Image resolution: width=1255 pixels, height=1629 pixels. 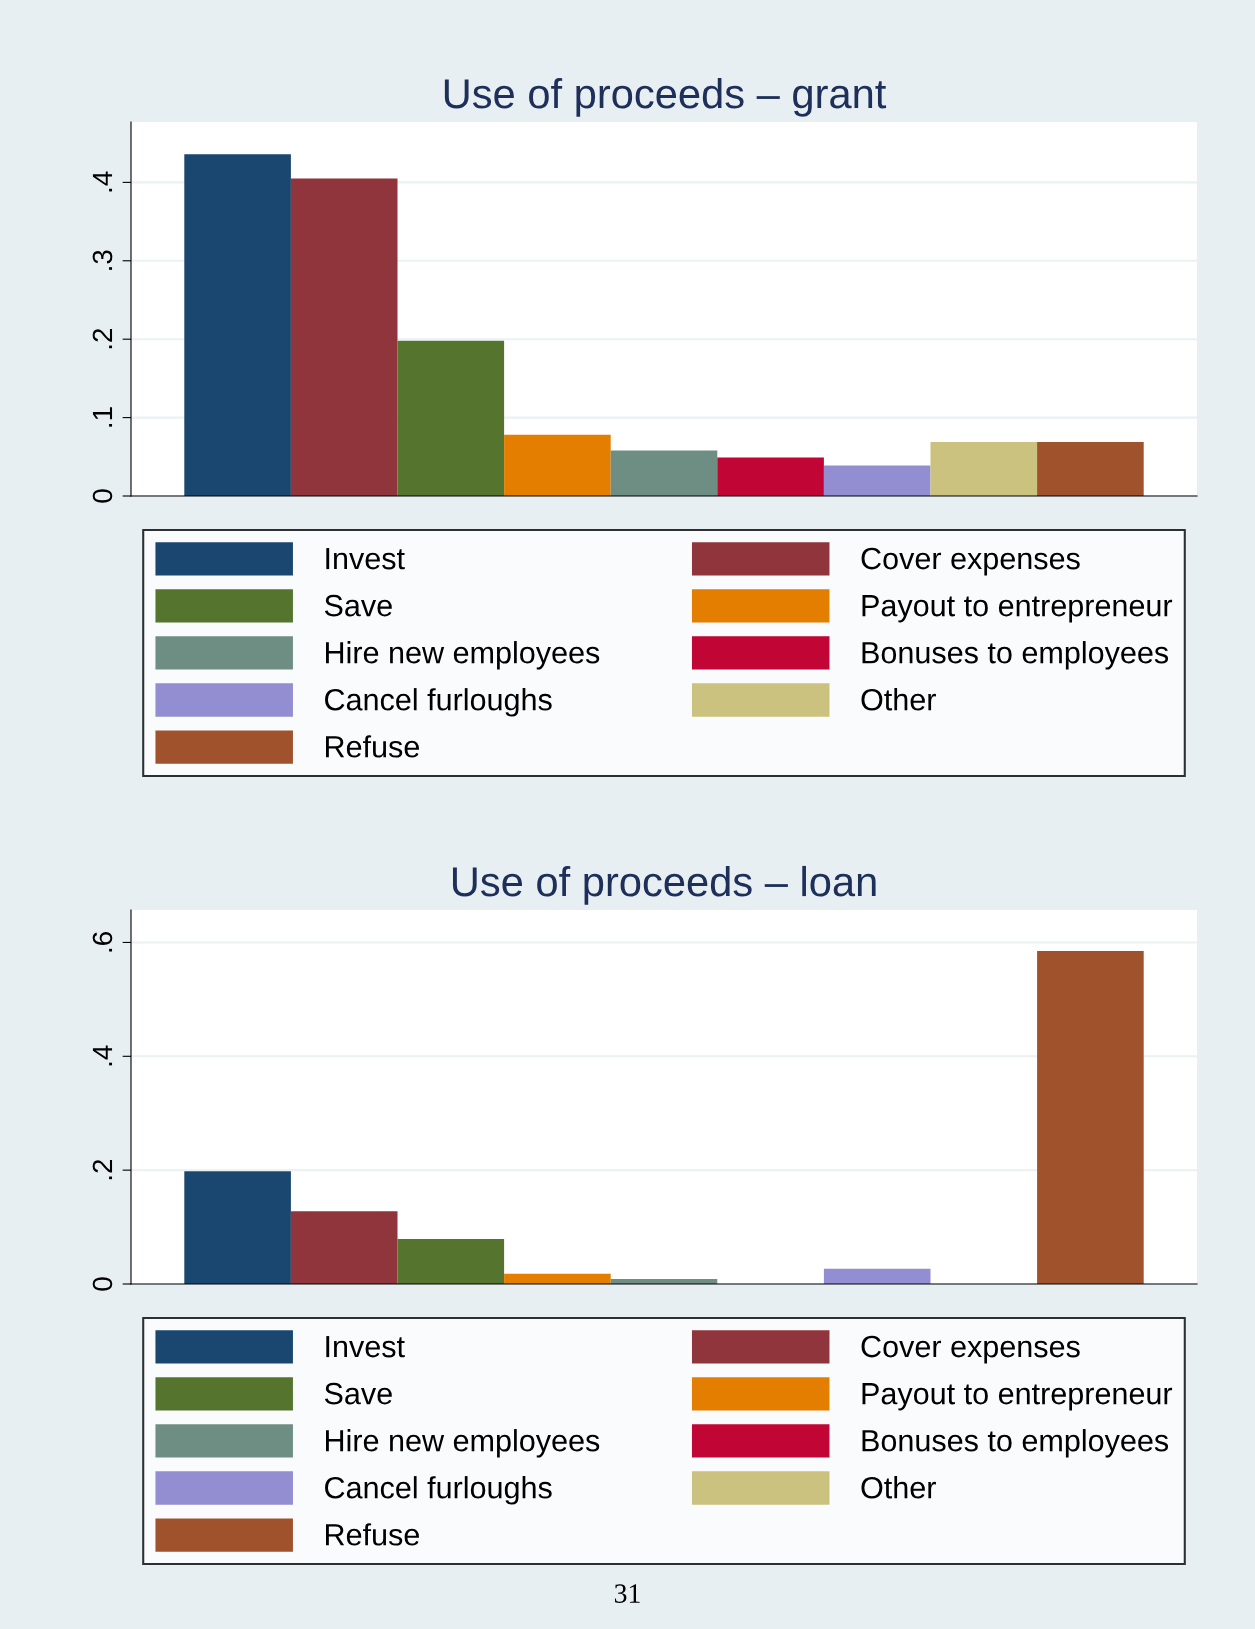 What do you see at coordinates (627, 1593) in the screenshot?
I see `text: 31` at bounding box center [627, 1593].